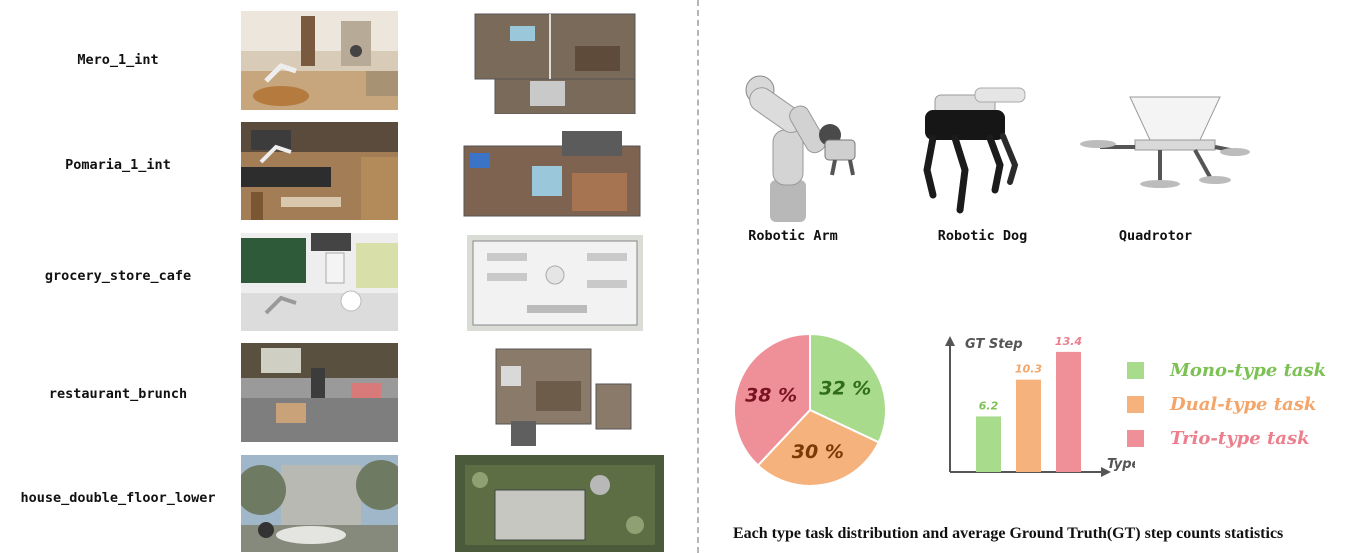  I want to click on bar-trio, so click(1068, 411).